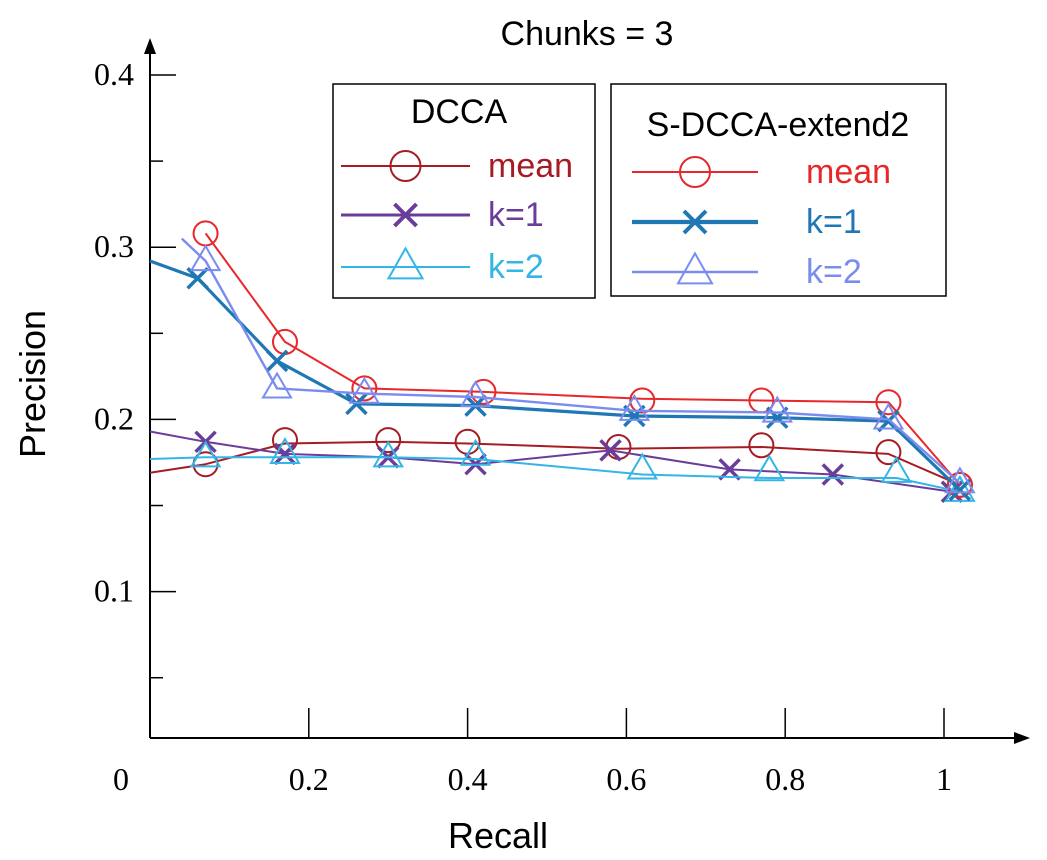  What do you see at coordinates (459, 112) in the screenshot?
I see `legend-title: DCCA` at bounding box center [459, 112].